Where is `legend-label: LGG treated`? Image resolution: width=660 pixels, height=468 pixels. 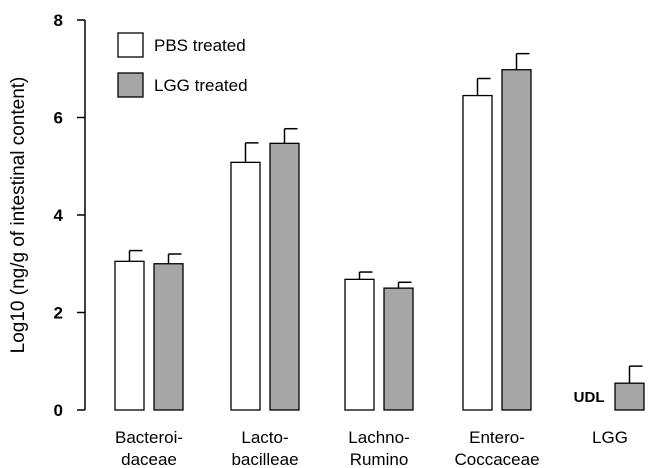
legend-label: LGG treated is located at coordinates (201, 85).